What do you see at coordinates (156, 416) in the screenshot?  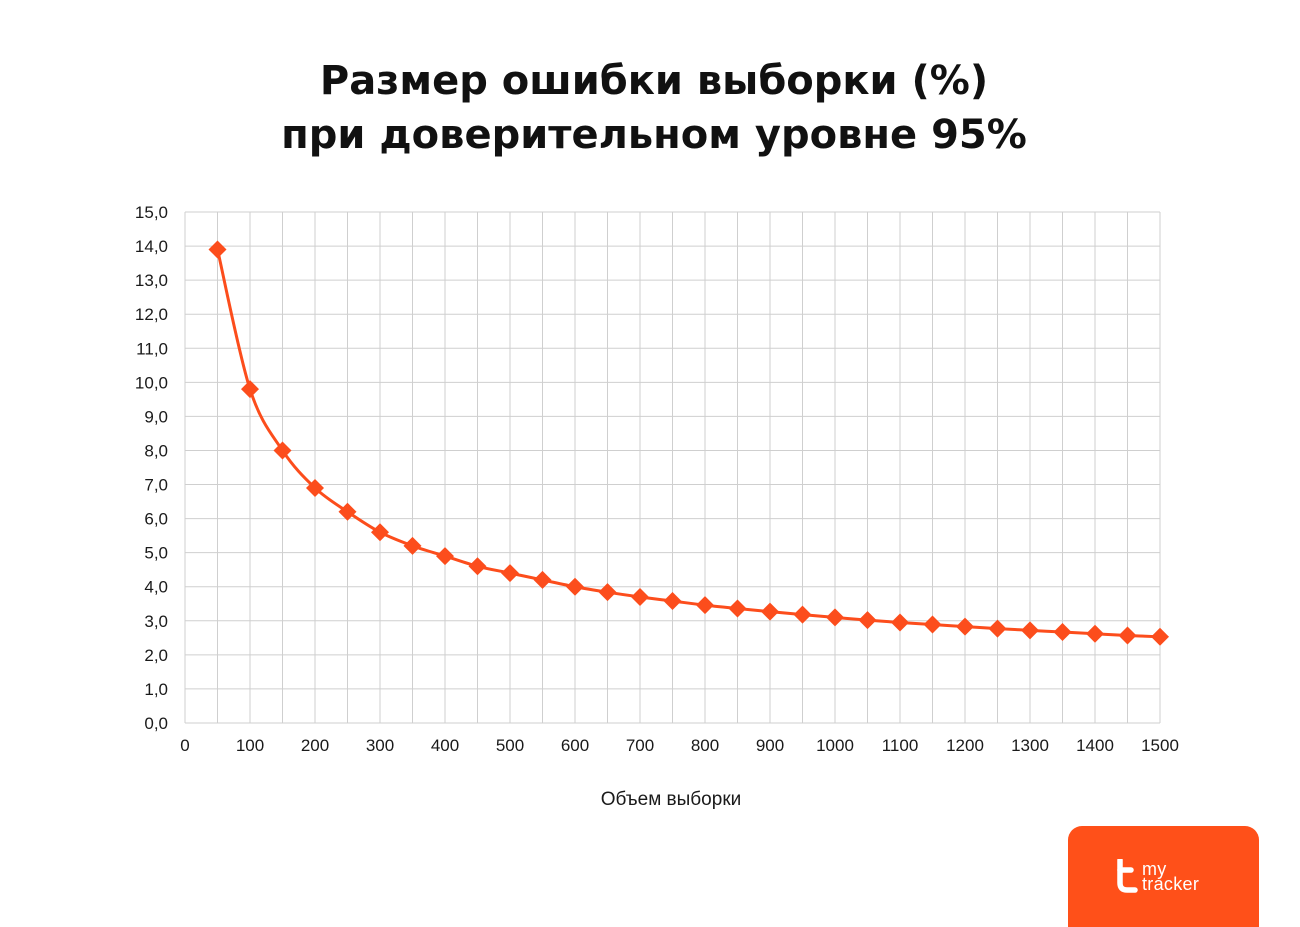 I see `y-tick-label: 9,0` at bounding box center [156, 416].